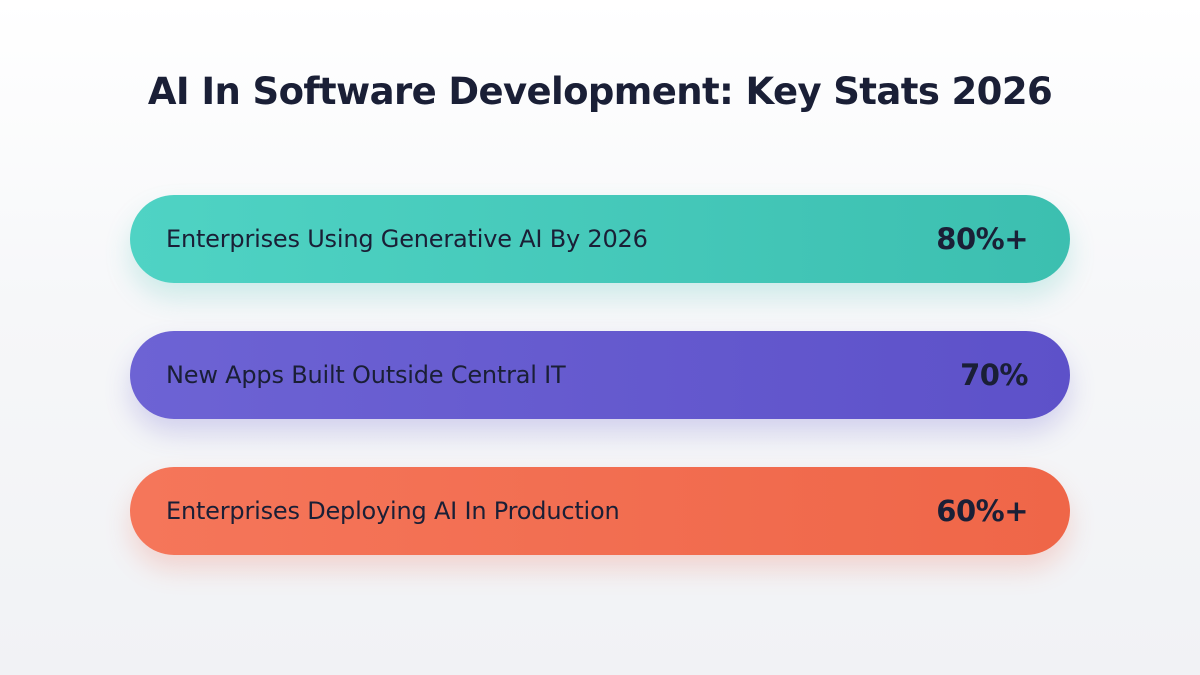 The image size is (1200, 675). I want to click on stat-value: 60%+, so click(982, 511).